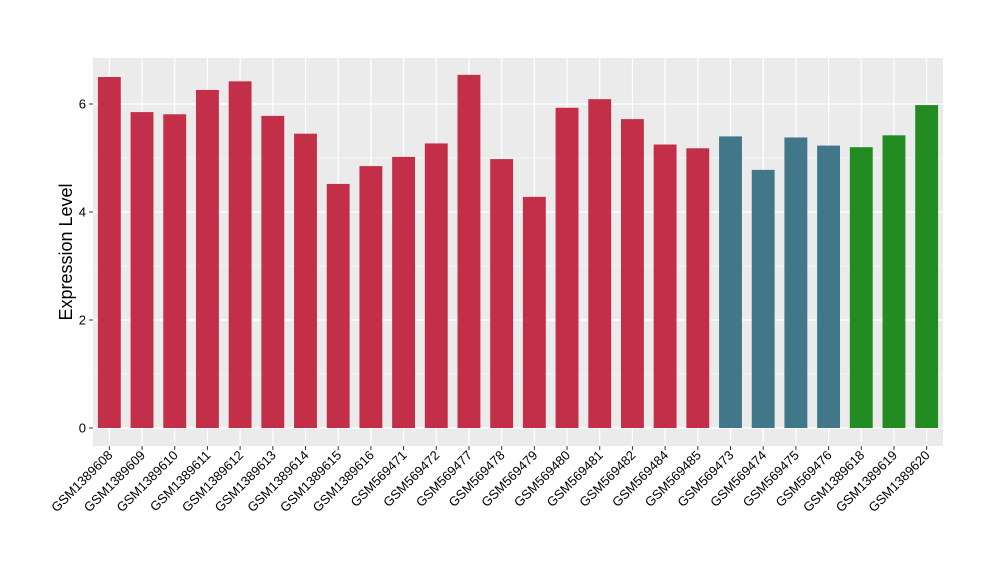 The height and width of the screenshot is (580, 1000). I want to click on y-tick-label: 0, so click(82, 428).